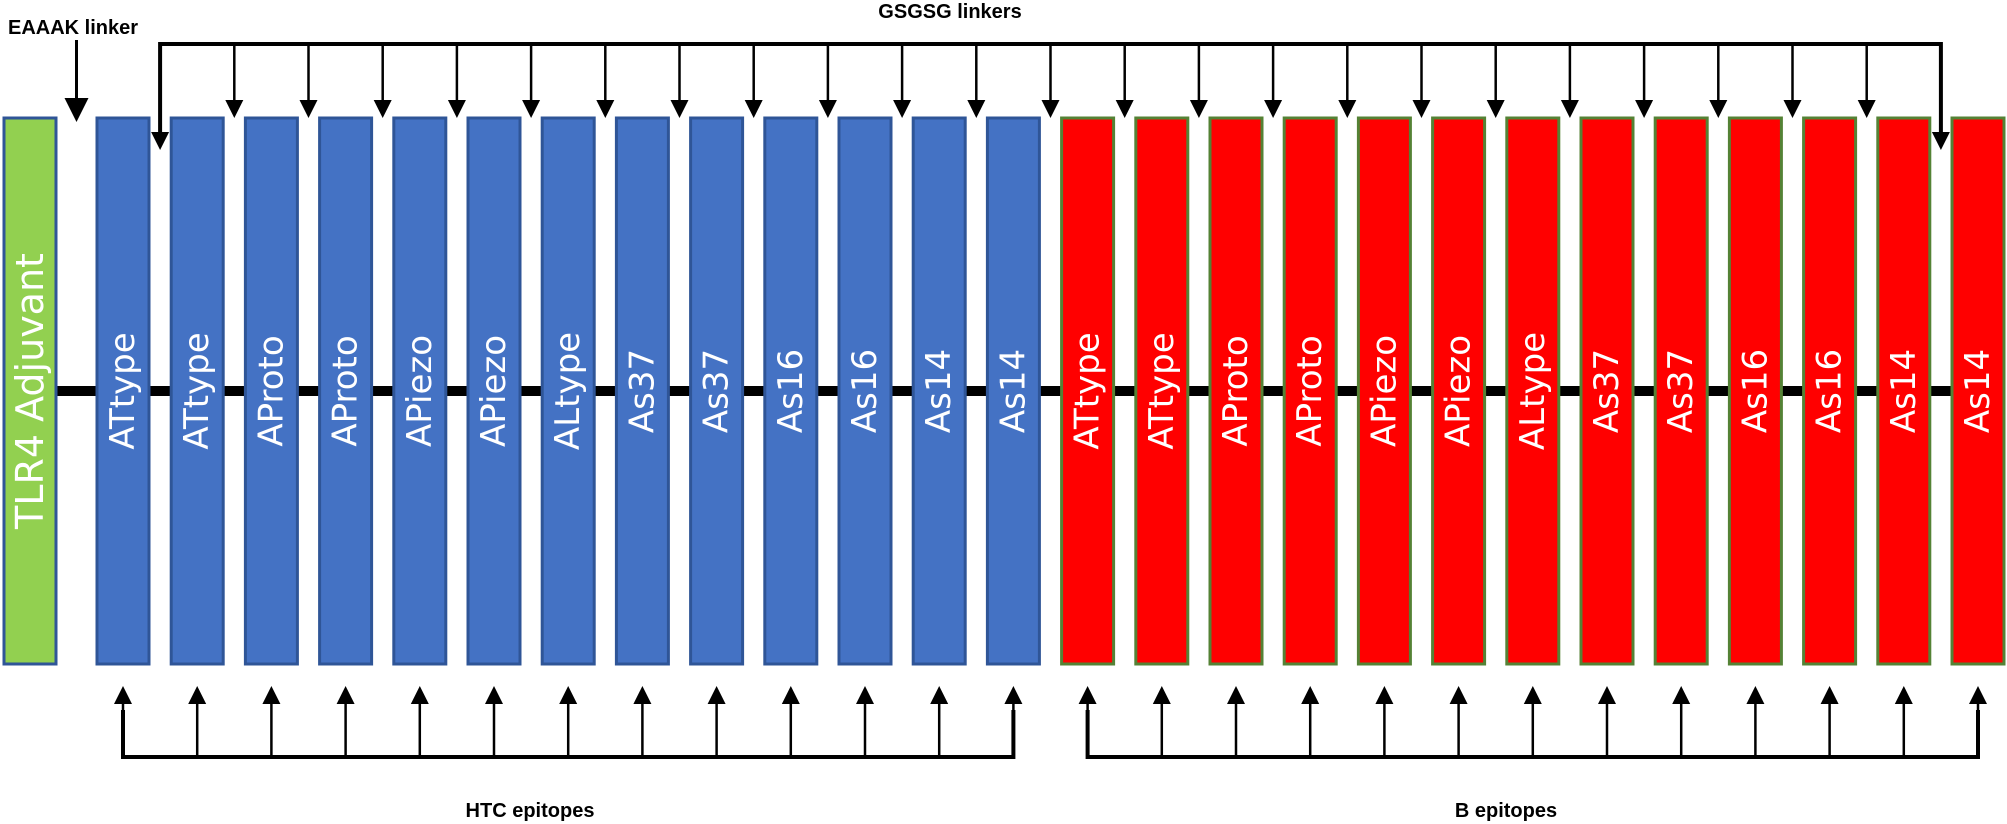  Describe the element at coordinates (1940, 141) in the screenshot. I see `gsgsg-bracket-right-arrowhead` at that location.